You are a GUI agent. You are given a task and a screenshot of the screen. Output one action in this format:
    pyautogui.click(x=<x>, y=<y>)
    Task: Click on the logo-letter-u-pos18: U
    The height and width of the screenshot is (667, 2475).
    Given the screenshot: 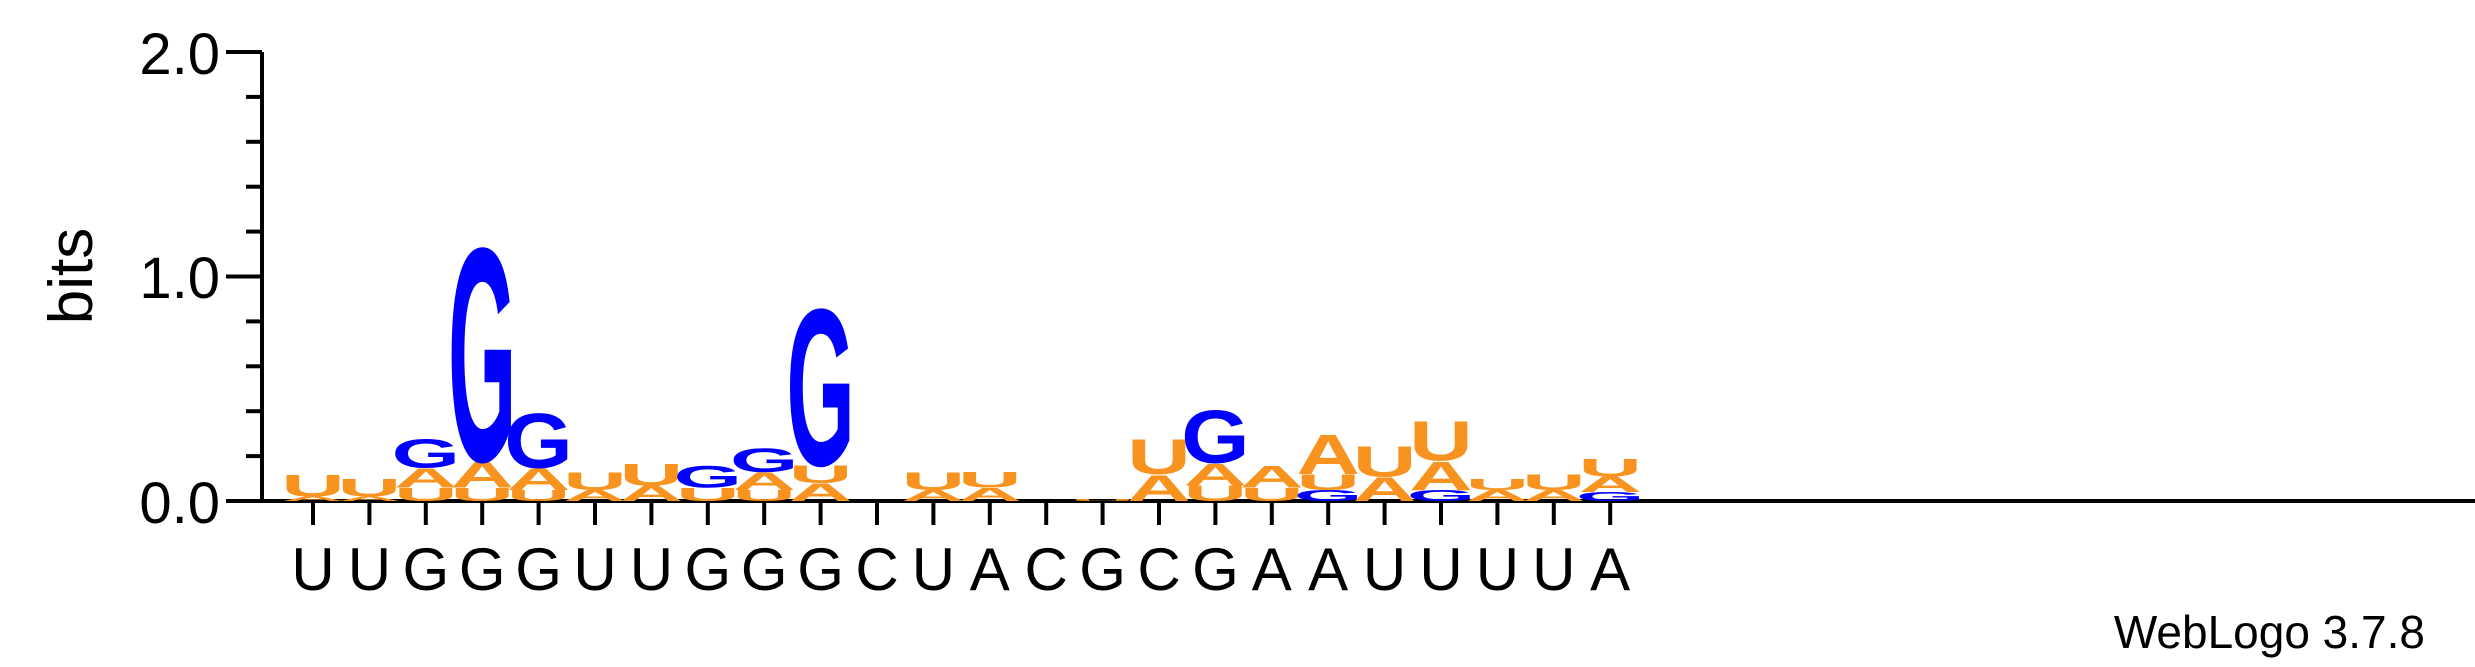 What is the action you would take?
    pyautogui.click(x=1271, y=494)
    